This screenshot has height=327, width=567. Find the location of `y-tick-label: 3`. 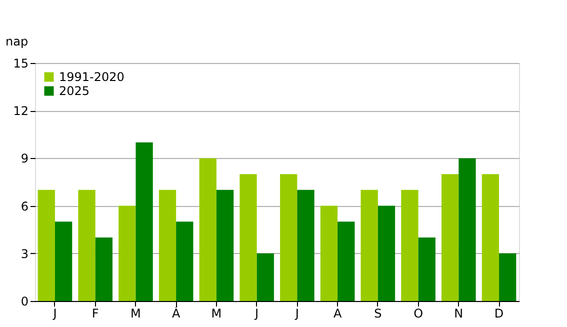

y-tick-label: 3 is located at coordinates (24, 253).